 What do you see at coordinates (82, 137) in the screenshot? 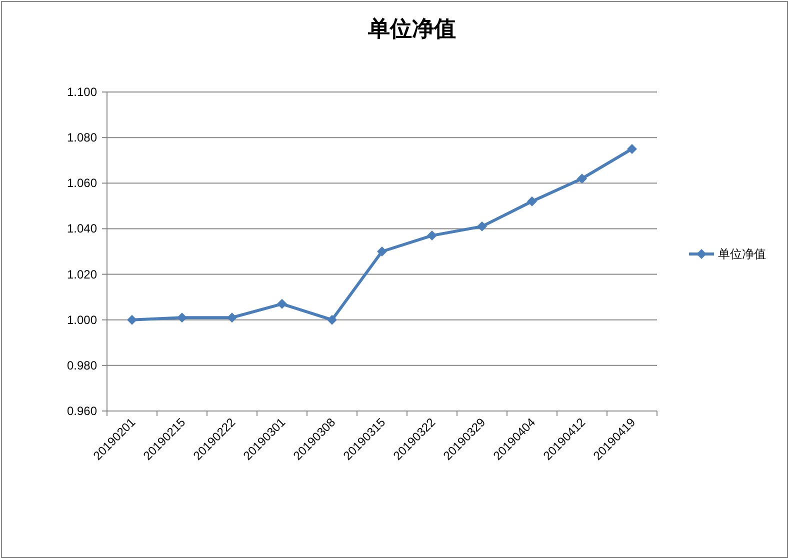
I see `y-tick-label: 1.080` at bounding box center [82, 137].